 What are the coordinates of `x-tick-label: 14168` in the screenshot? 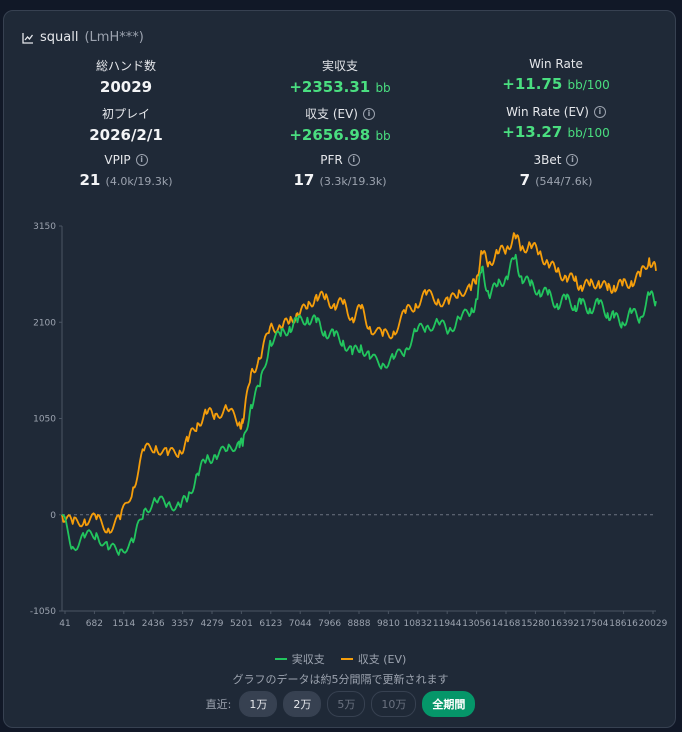 It's located at (506, 624).